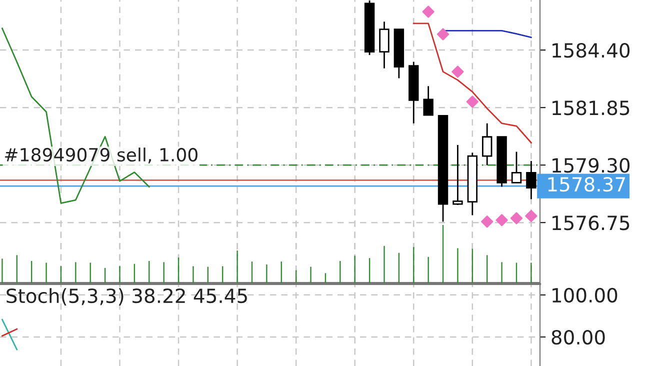 The image size is (654, 366). What do you see at coordinates (578, 337) in the screenshot?
I see `y-tick-label: 80.00` at bounding box center [578, 337].